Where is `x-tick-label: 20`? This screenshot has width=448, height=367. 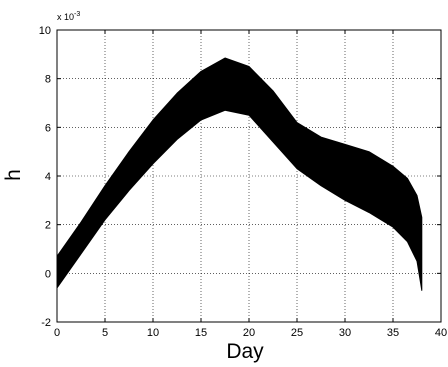
x-tick-label: 20 is located at coordinates (249, 333).